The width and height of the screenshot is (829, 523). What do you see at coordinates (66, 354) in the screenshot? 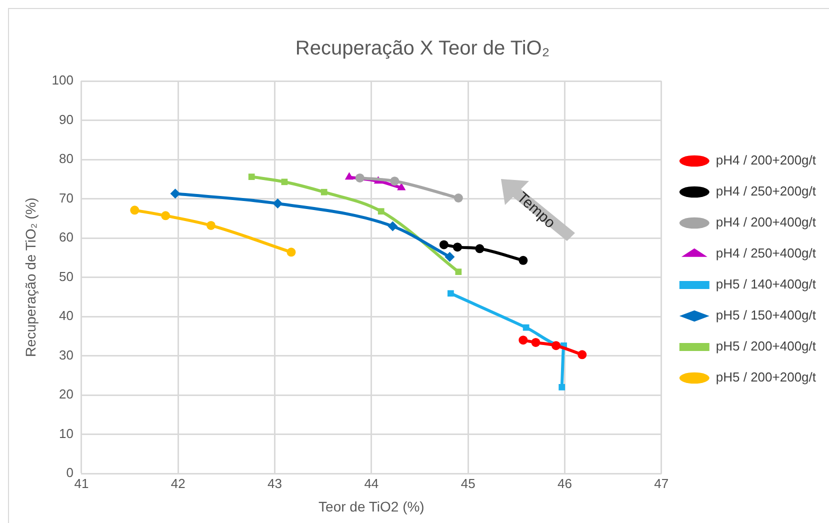
I see `y-tick-label: 30` at bounding box center [66, 354].